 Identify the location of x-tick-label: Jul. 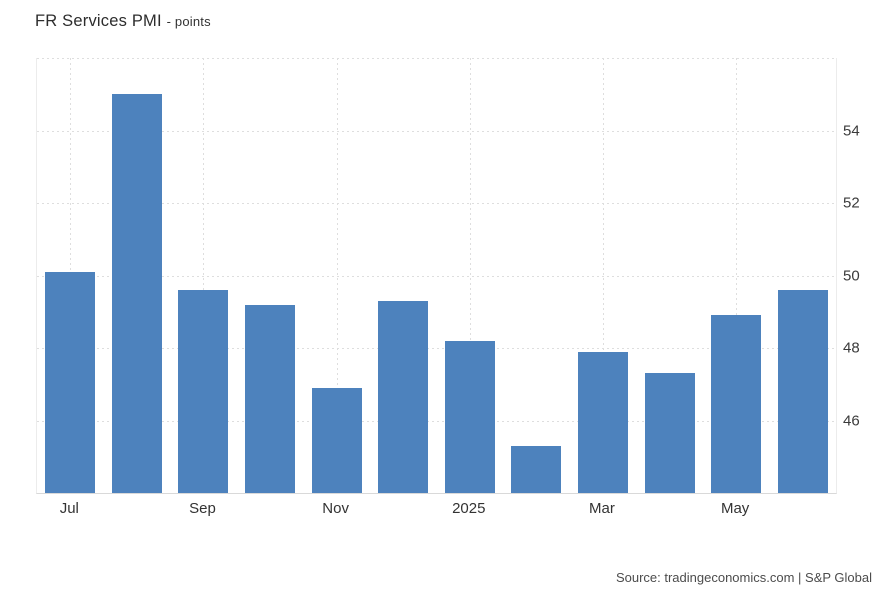
(69, 508).